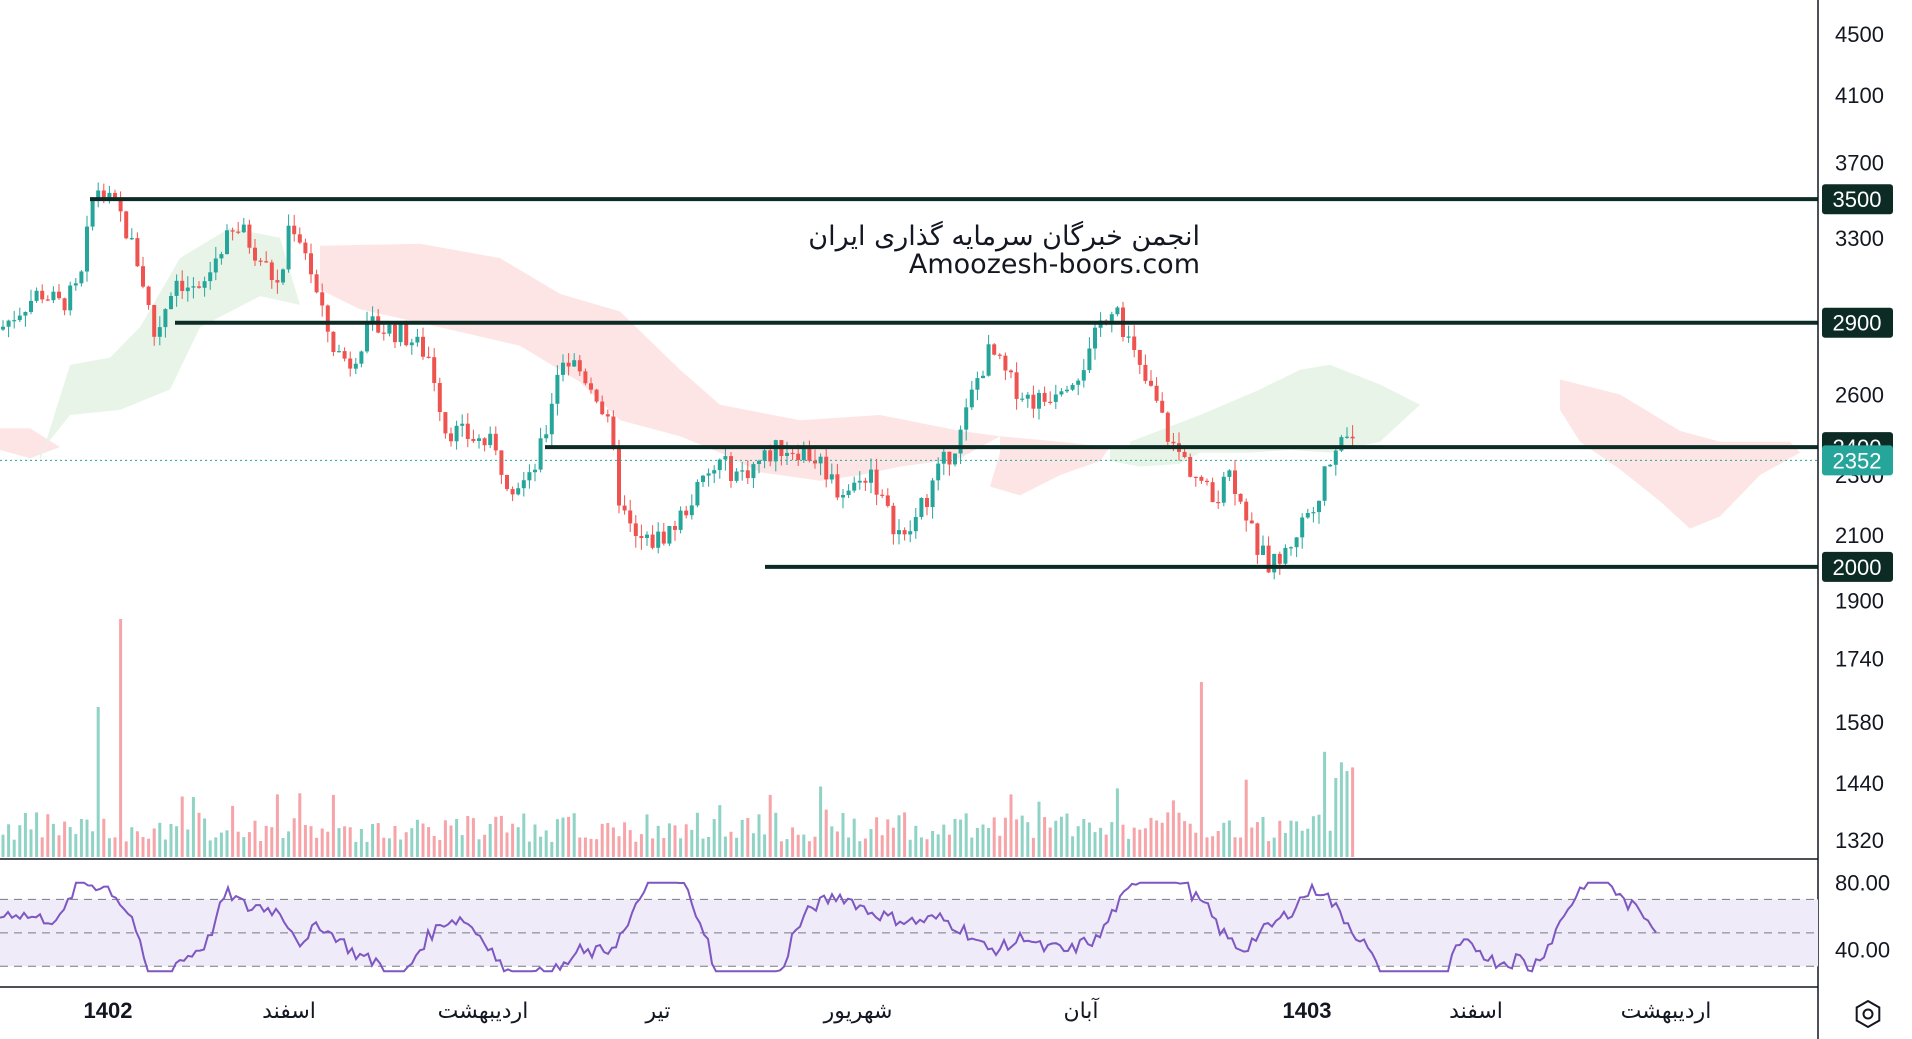  Describe the element at coordinates (1081, 1010) in the screenshot. I see `time-tick-label: آبان` at that location.